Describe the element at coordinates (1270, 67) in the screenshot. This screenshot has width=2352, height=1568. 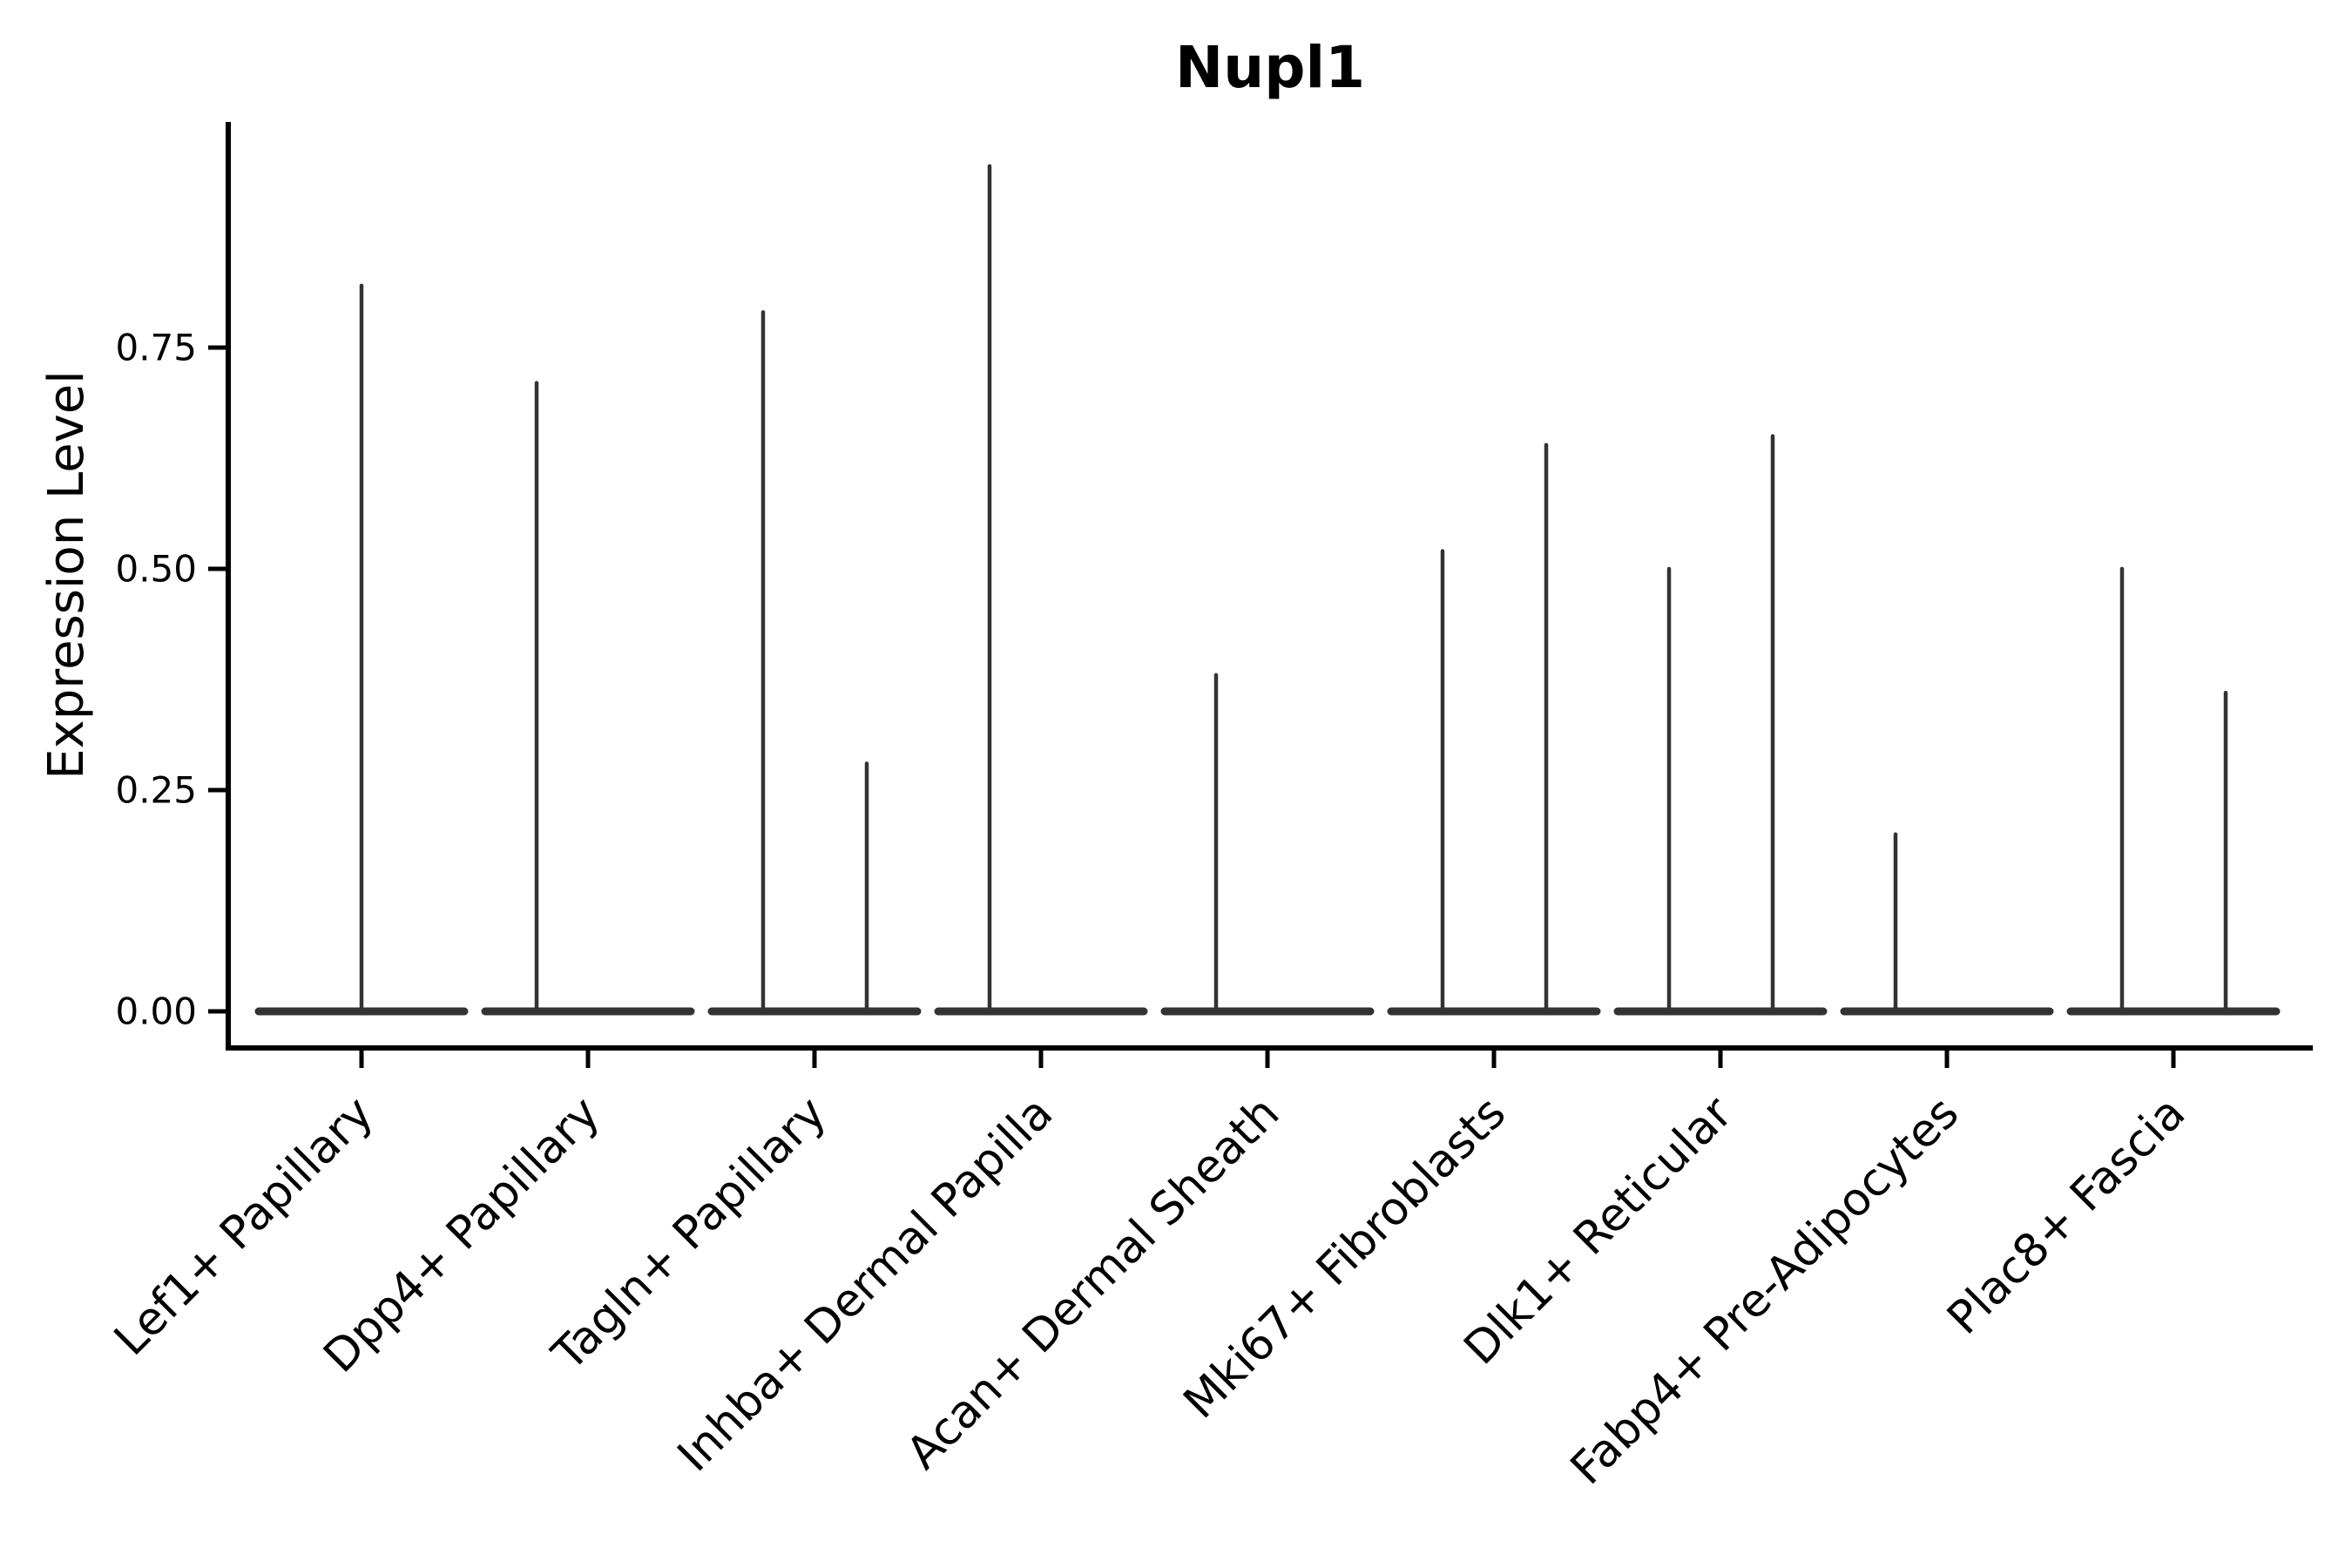
I see `chart-title: Nupl1` at that location.